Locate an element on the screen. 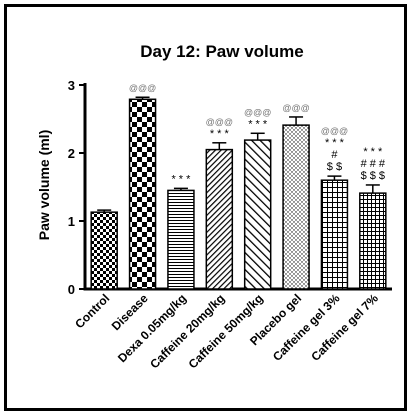 The image size is (413, 417). y-axis-label: Paw volume (ml) is located at coordinates (44, 185).